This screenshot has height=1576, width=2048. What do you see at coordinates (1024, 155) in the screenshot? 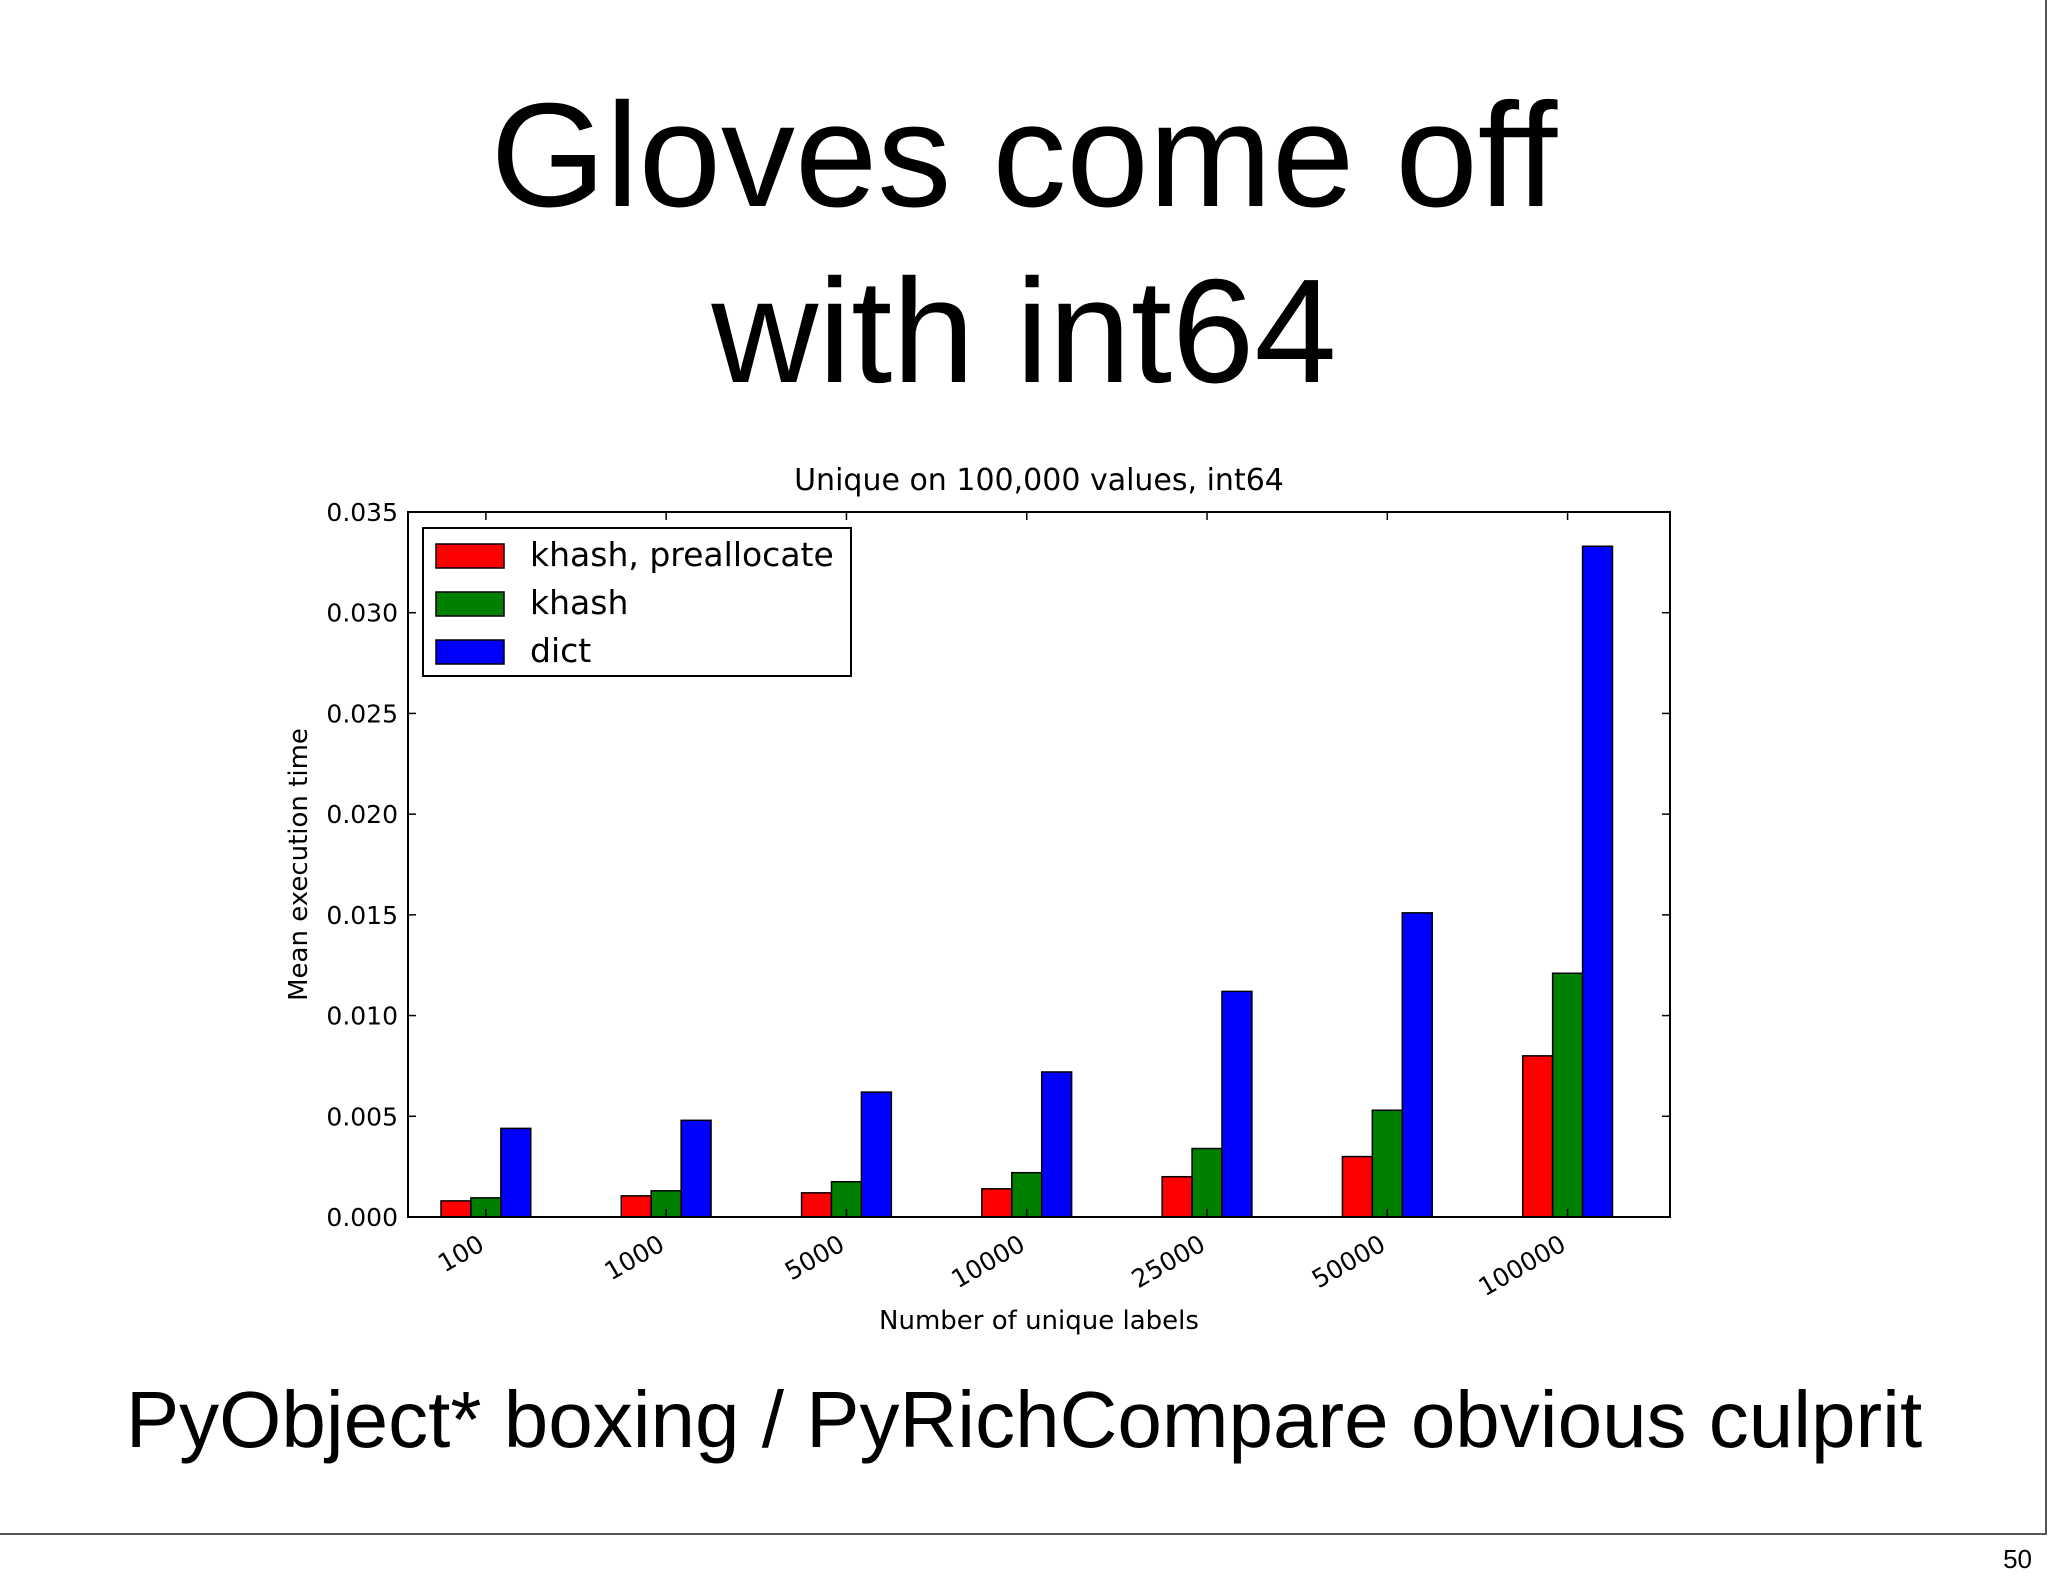
I see `slide-title-line-1: Gloves come off` at bounding box center [1024, 155].